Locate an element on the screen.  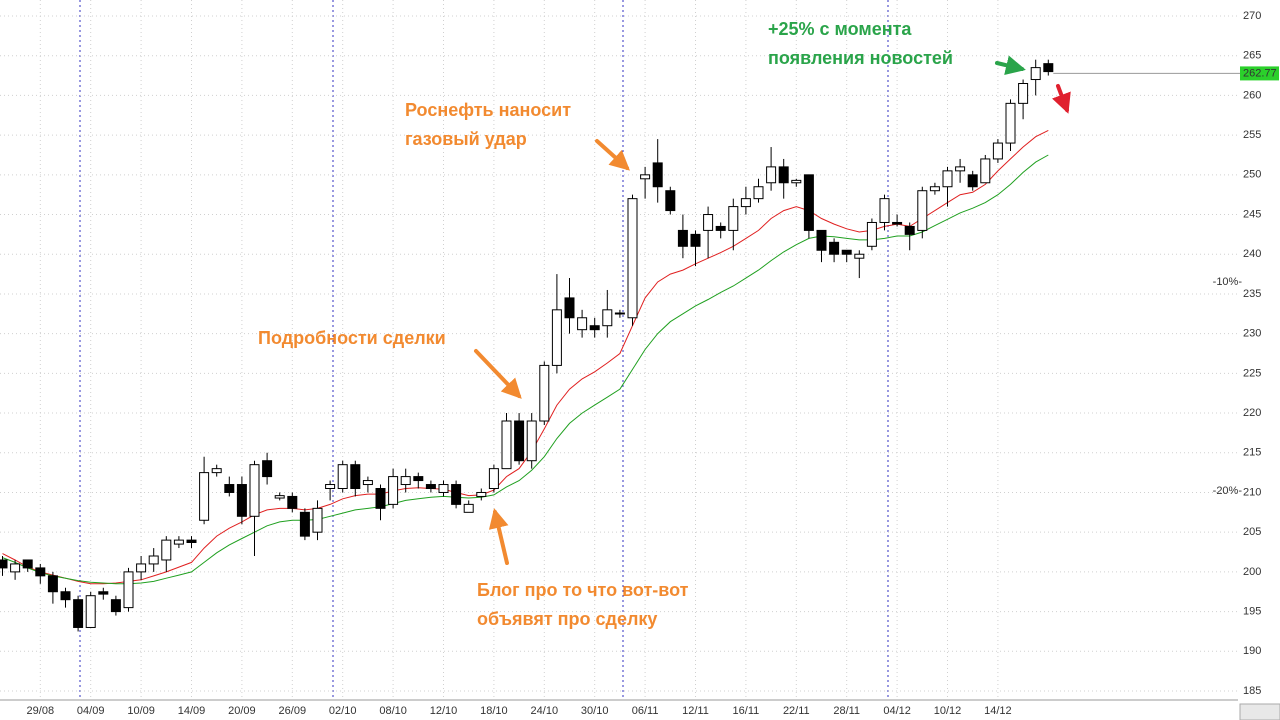
level-label: -20%- is located at coordinates (1228, 491).